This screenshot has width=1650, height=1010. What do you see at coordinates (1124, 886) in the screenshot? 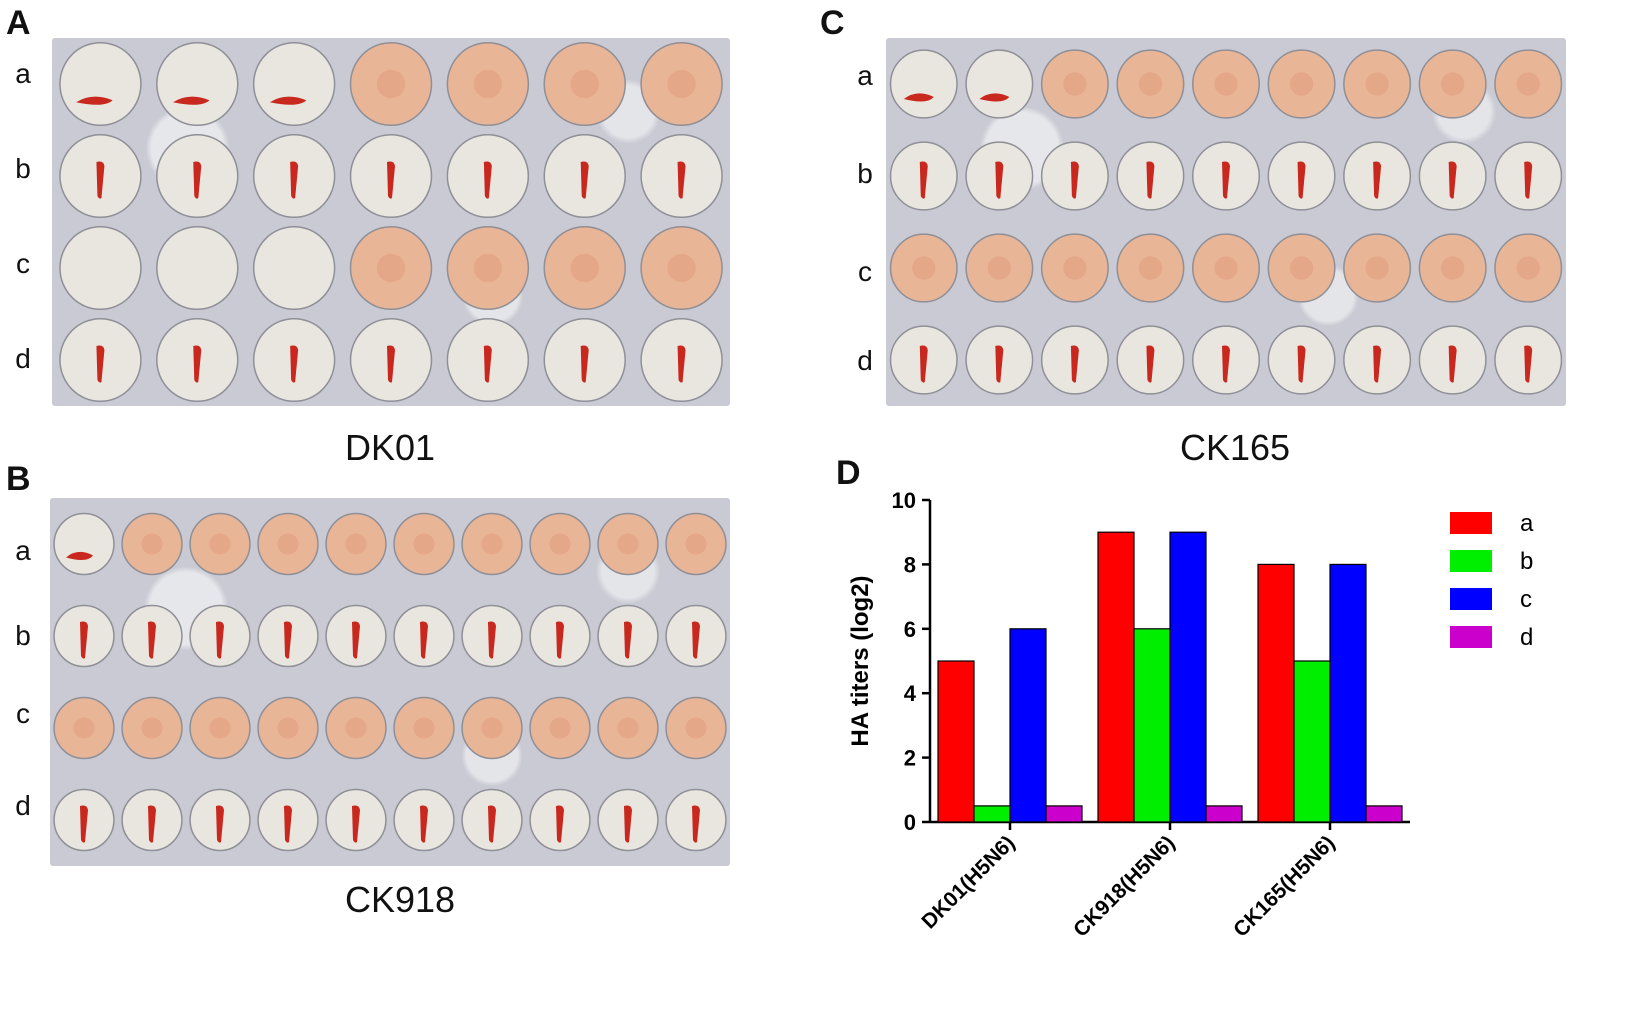
I see `x-tick-label: CK918(H5N6)` at bounding box center [1124, 886].